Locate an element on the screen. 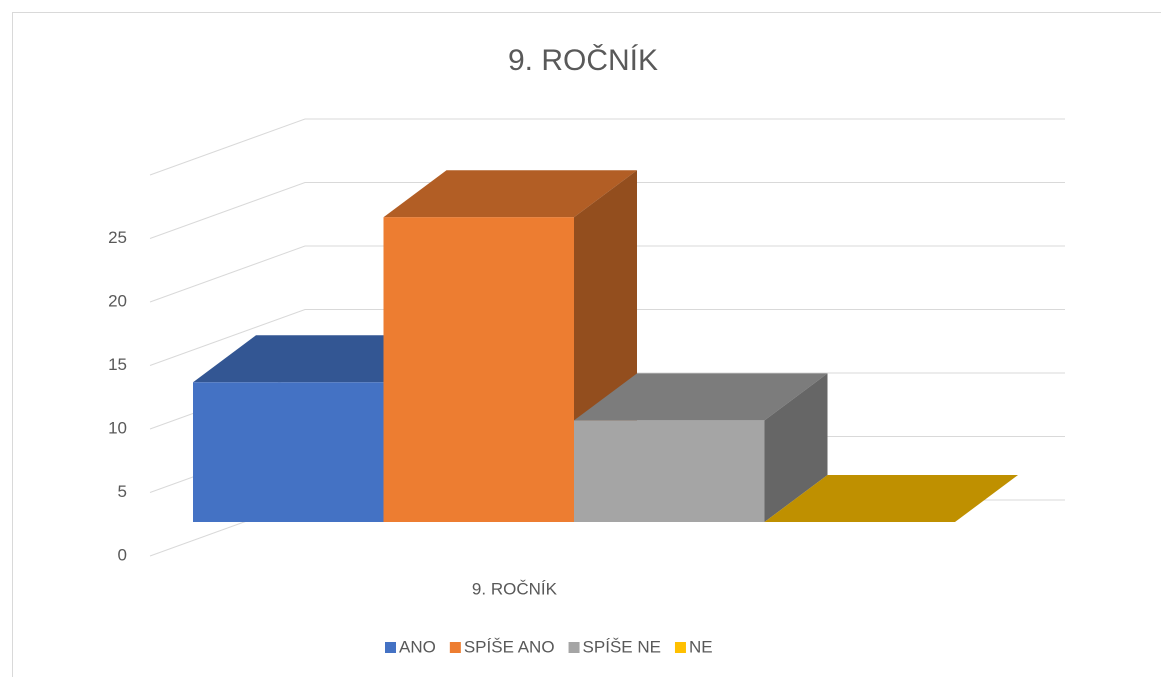 This screenshot has height=677, width=1161. y-tick-label: 20 is located at coordinates (117, 300).